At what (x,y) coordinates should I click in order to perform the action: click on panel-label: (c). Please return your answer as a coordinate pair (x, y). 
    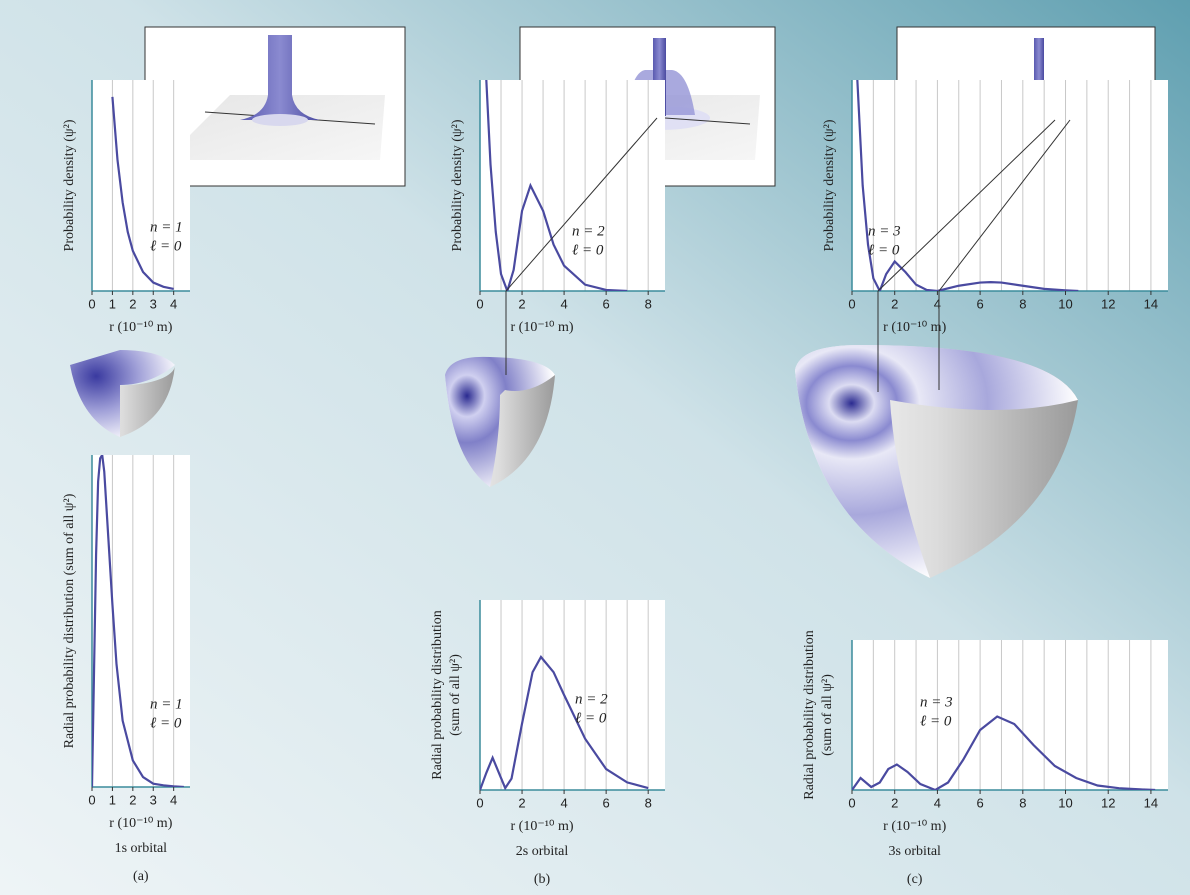
    Looking at the image, I should click on (915, 879).